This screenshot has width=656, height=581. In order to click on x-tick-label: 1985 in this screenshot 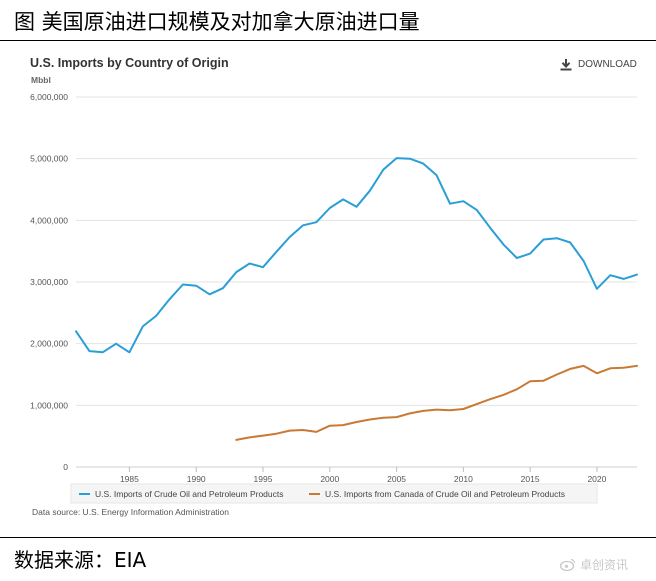, I will do `click(129, 479)`.